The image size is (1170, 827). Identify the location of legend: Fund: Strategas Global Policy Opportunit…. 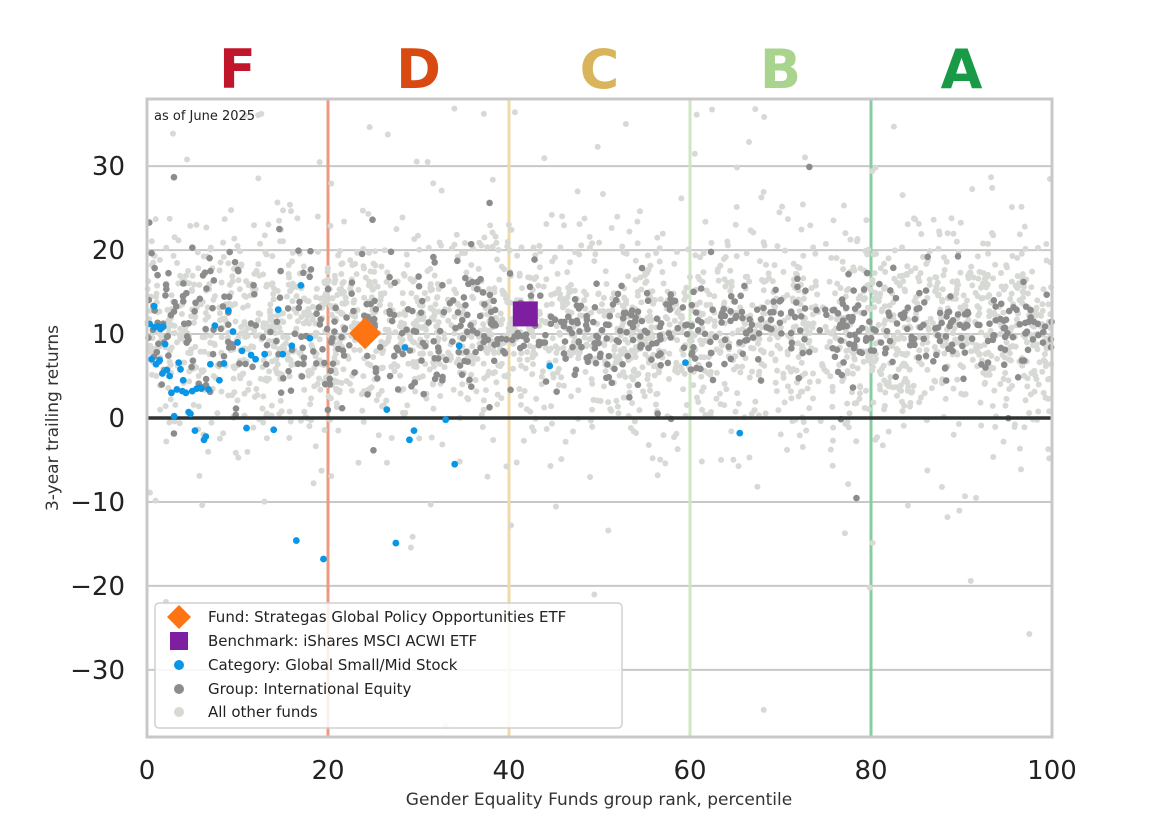
(388, 665).